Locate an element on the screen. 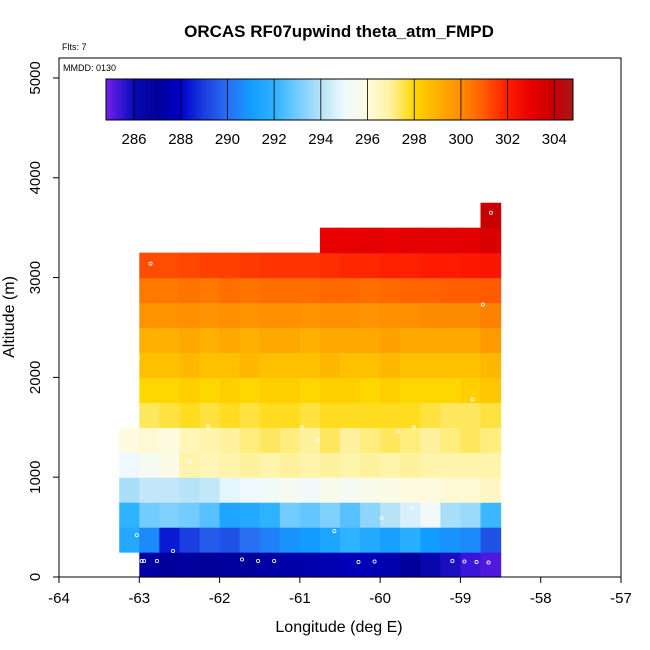 This screenshot has height=650, width=650. colorbar-tick-label: 294 is located at coordinates (320, 139).